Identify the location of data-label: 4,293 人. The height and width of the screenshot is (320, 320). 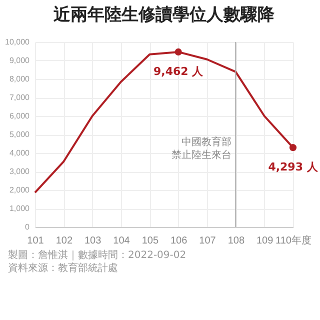
(293, 167).